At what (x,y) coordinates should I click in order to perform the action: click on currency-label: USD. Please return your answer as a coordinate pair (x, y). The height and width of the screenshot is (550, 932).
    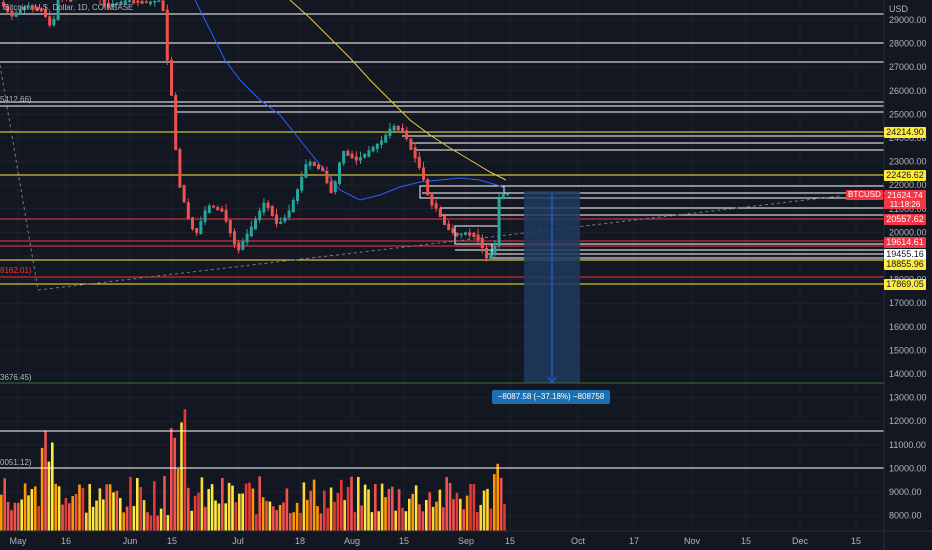
    Looking at the image, I should click on (899, 9).